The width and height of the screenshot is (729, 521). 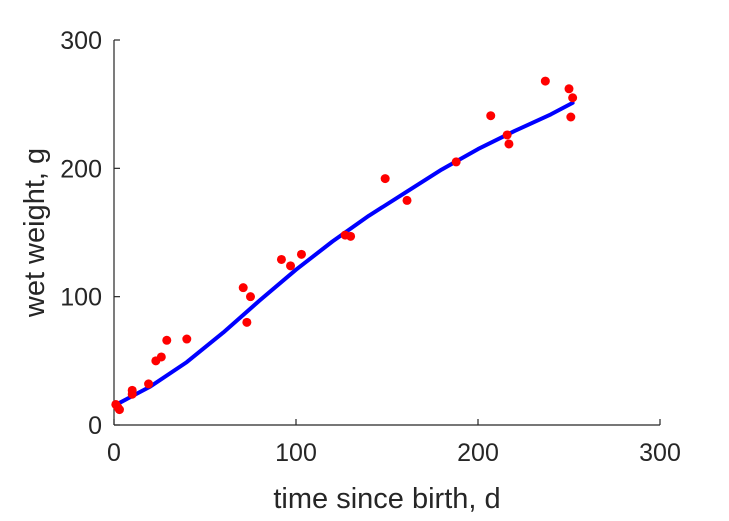 What do you see at coordinates (81, 298) in the screenshot?
I see `y-tick-label: 100` at bounding box center [81, 298].